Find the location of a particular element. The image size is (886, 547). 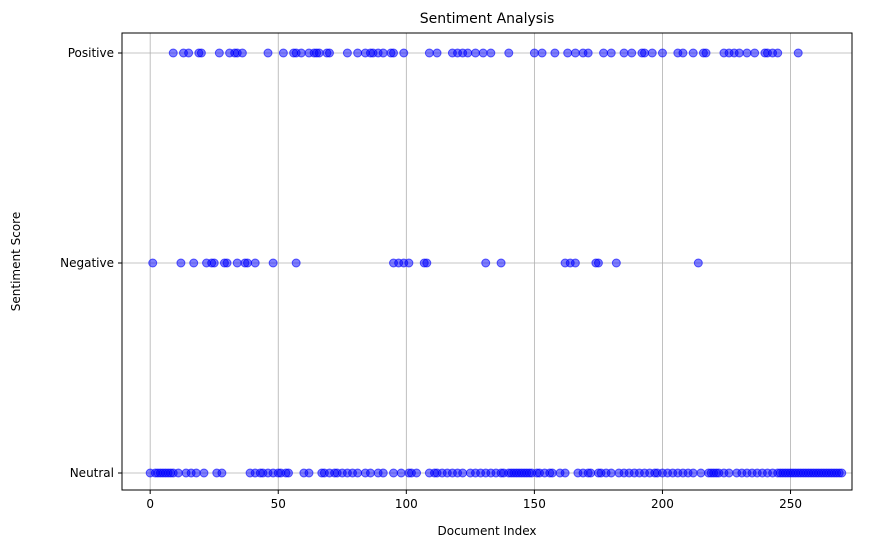

x-tick-label: 100 is located at coordinates (406, 504).